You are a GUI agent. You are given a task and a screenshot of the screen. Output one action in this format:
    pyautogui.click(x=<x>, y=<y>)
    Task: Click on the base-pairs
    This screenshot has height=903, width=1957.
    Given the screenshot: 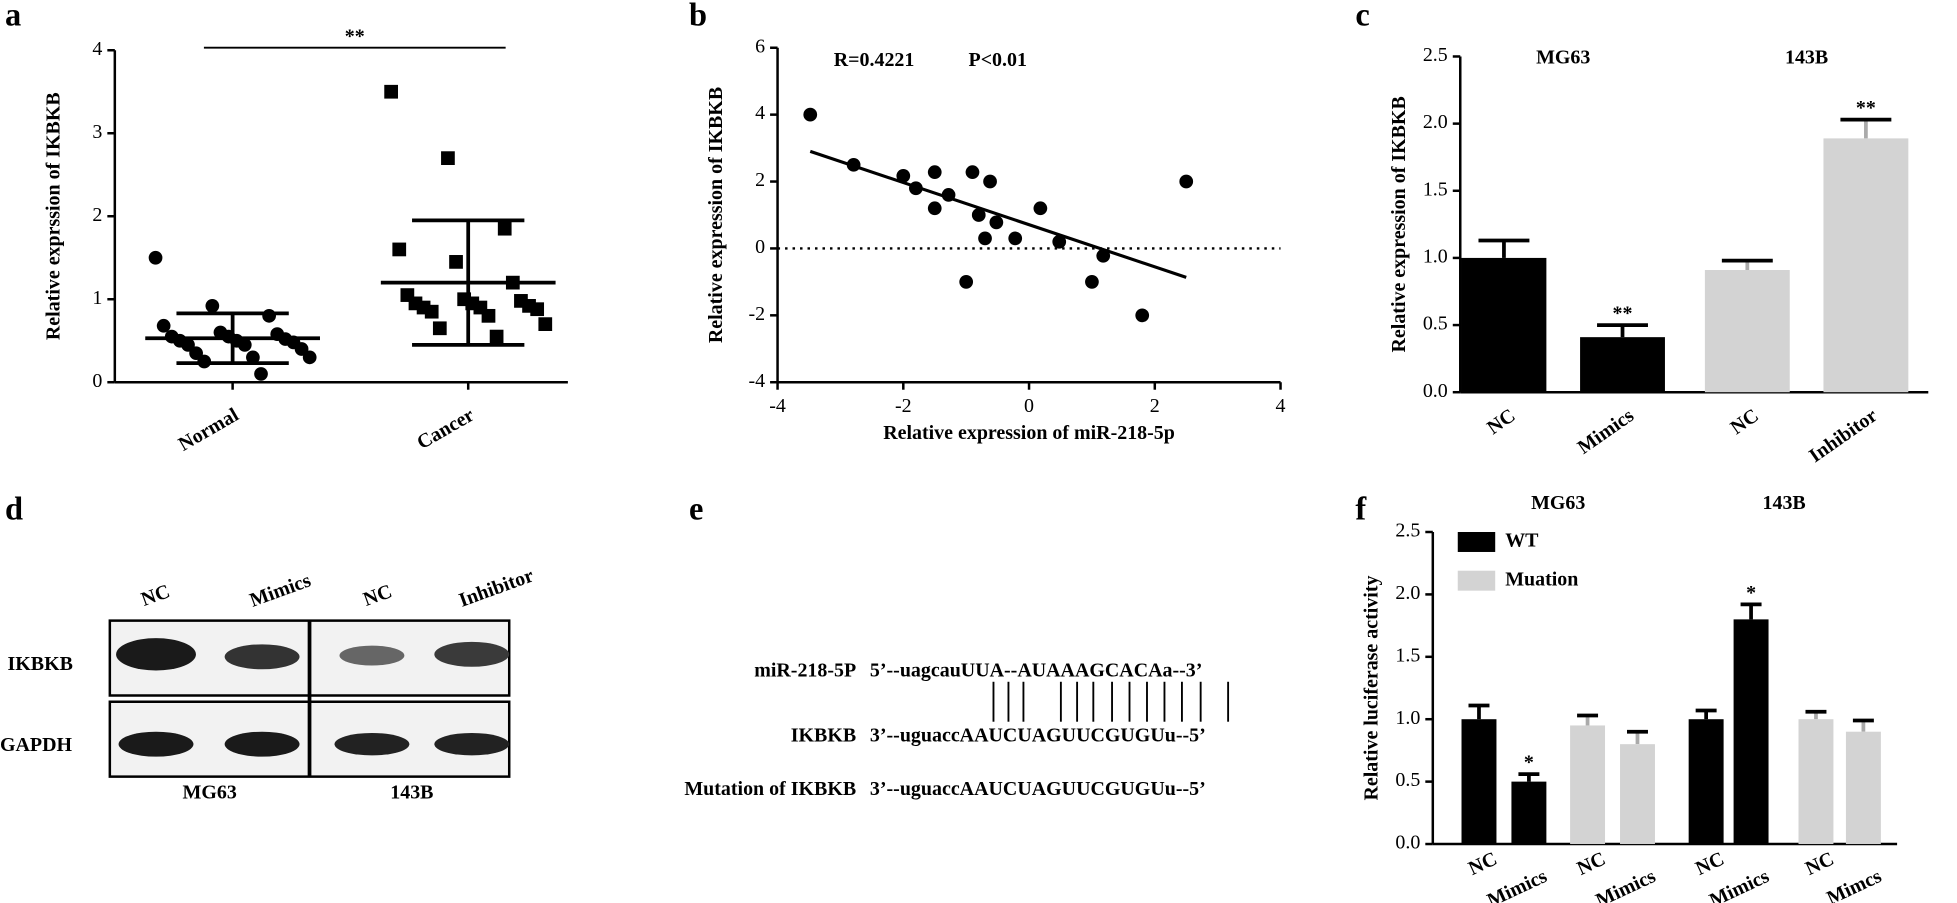 What is the action you would take?
    pyautogui.click(x=1111, y=701)
    